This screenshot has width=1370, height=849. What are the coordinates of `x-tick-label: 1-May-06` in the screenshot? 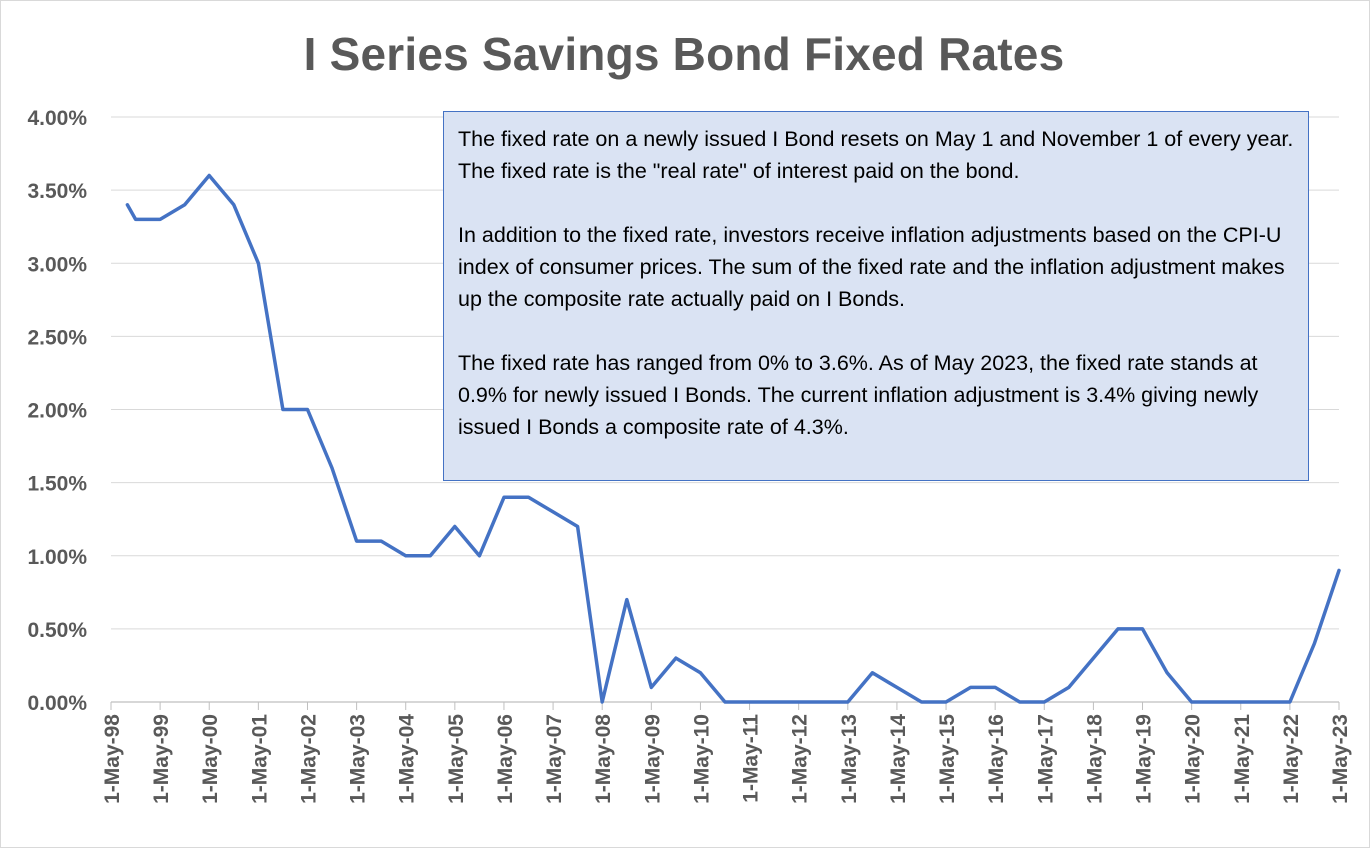 It's located at (505, 759).